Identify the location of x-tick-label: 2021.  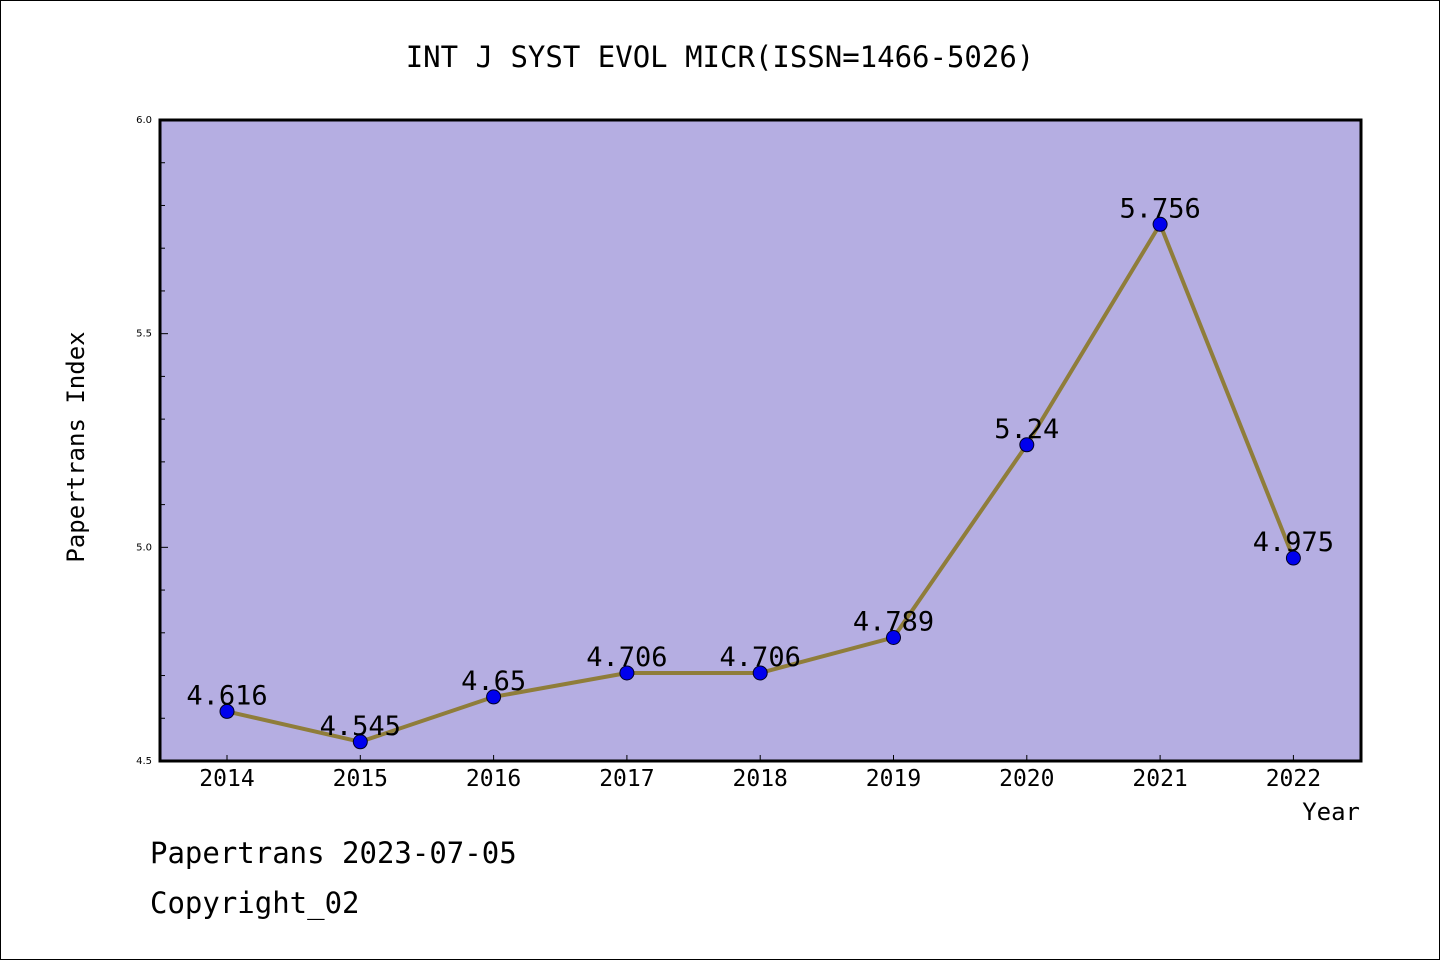
(1159, 779).